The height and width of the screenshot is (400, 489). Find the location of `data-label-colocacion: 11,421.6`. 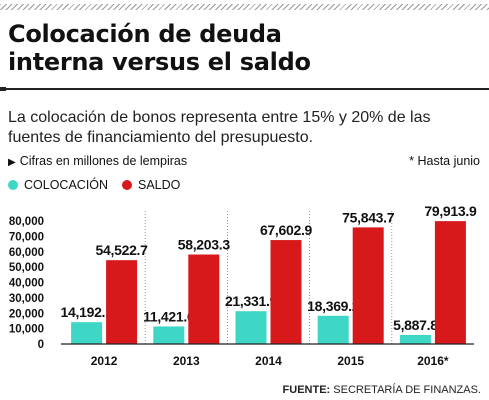

data-label-colocacion: 11,421.6 is located at coordinates (169, 316).